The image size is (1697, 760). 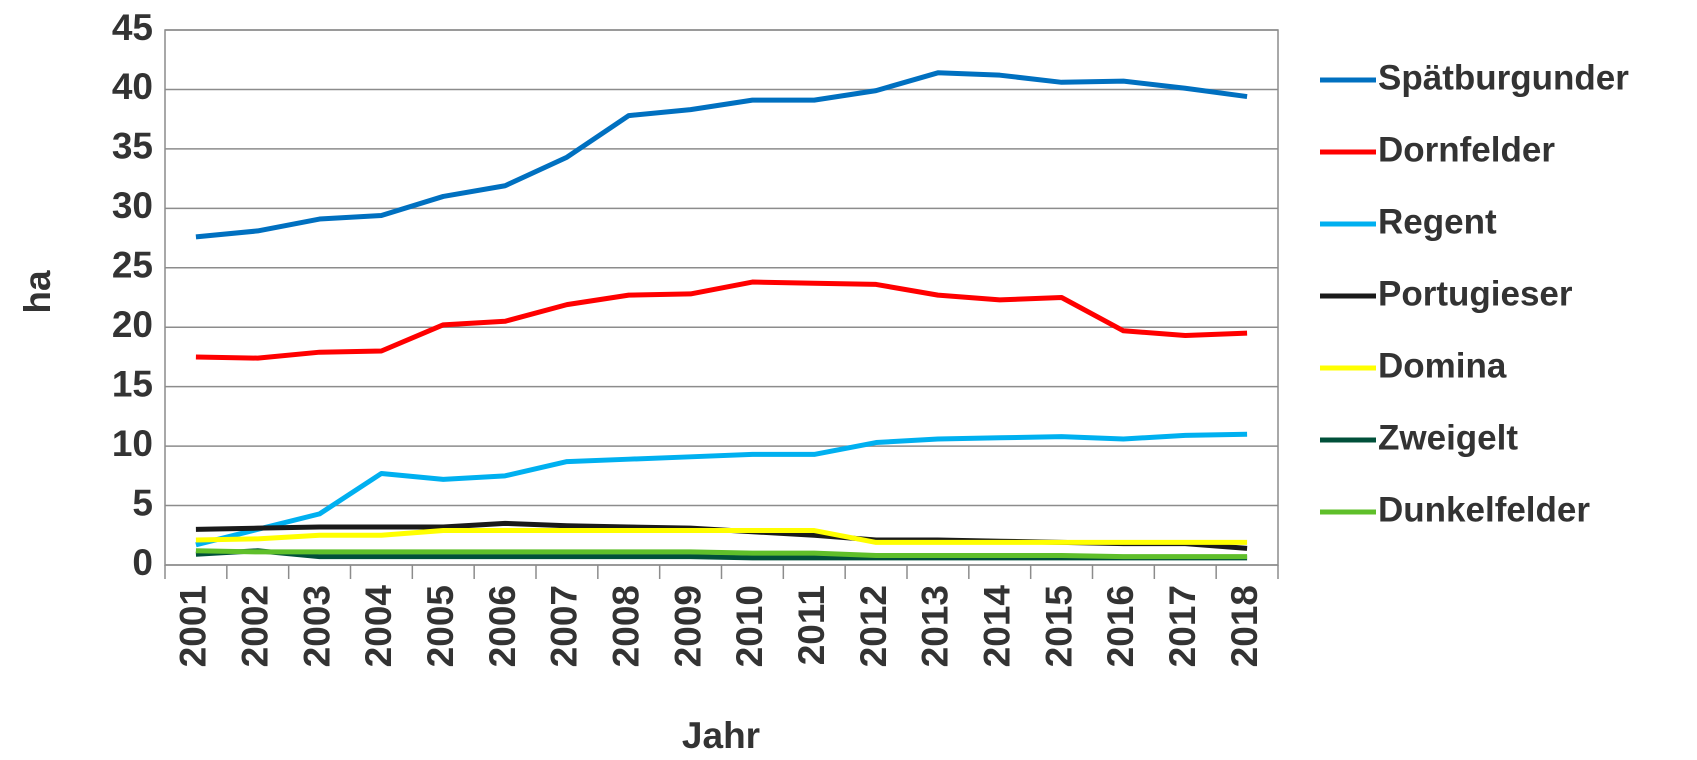 I want to click on x-tick-label: 2006, so click(x=502, y=626).